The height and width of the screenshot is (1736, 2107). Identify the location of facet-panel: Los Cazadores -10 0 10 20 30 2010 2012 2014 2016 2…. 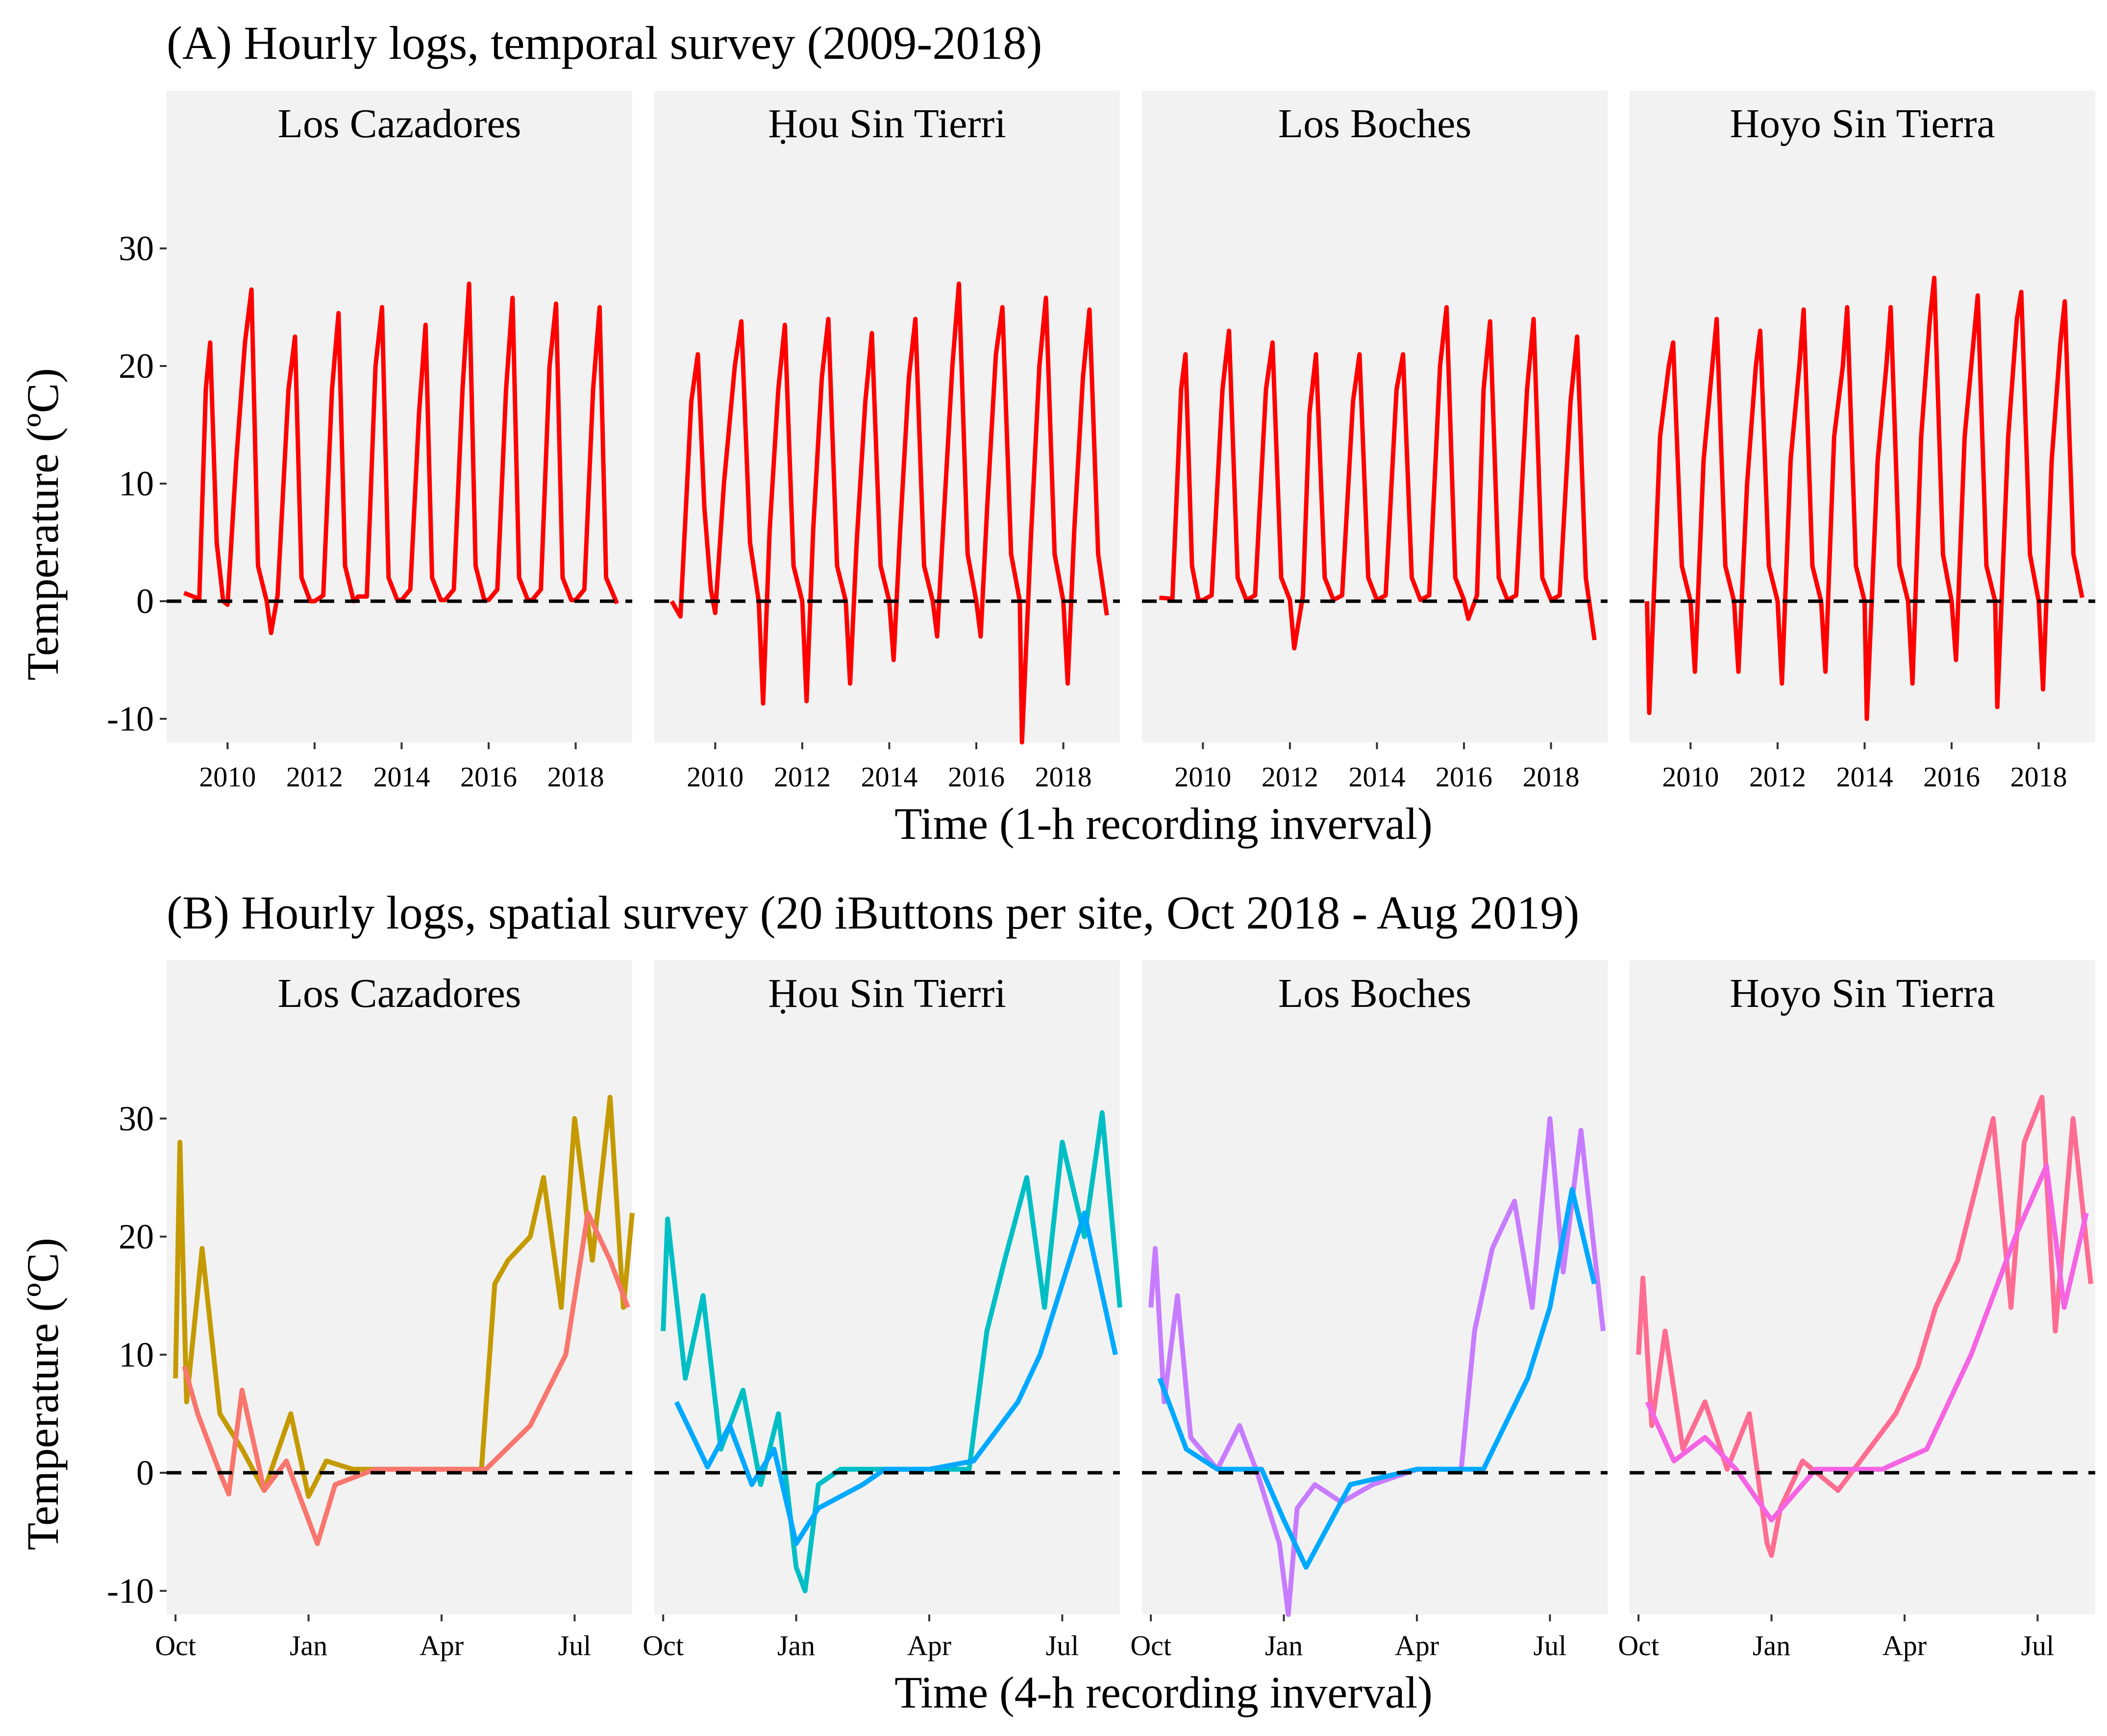
(370, 442).